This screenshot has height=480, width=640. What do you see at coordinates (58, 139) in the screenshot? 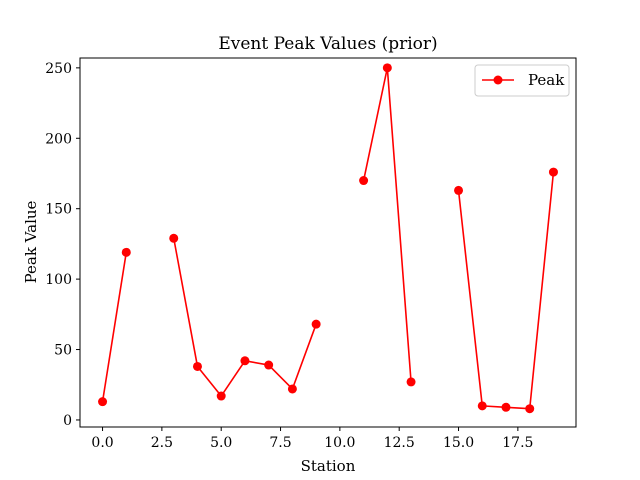
I see `y-tick-label: 200` at bounding box center [58, 139].